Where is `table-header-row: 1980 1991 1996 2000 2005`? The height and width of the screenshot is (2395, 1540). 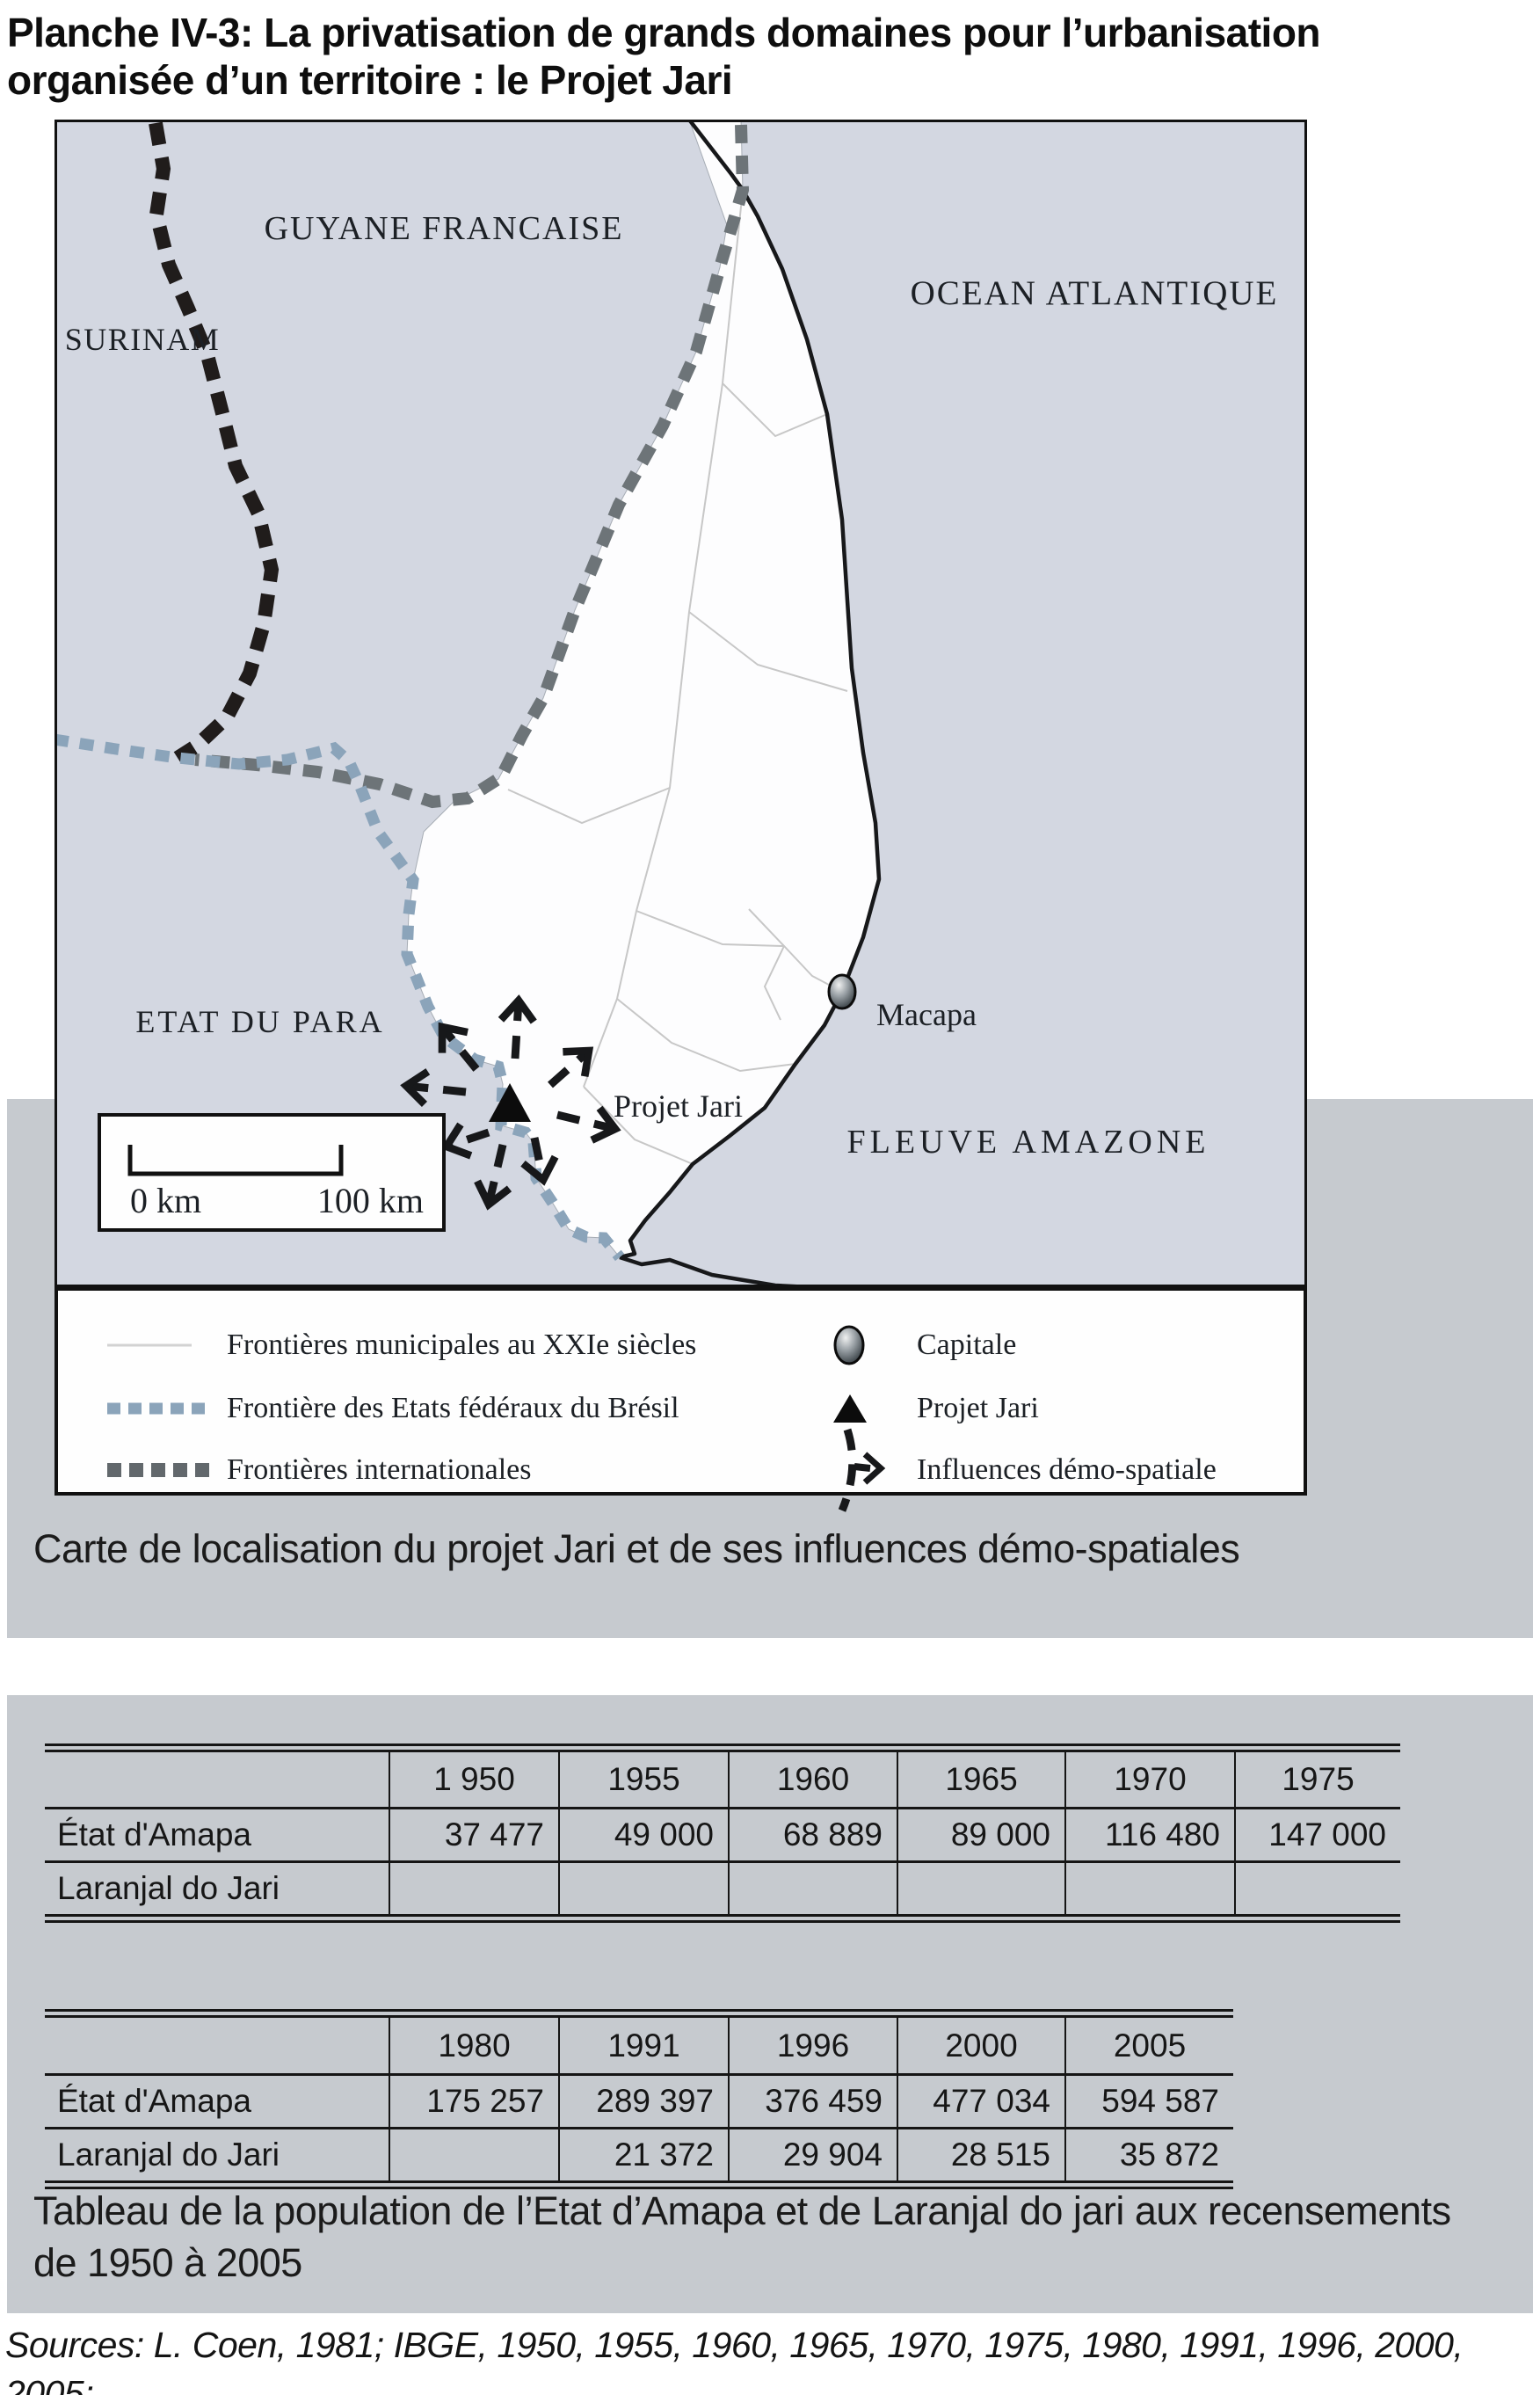
table-header-row: 1980 1991 1996 2000 2005 is located at coordinates (639, 2047).